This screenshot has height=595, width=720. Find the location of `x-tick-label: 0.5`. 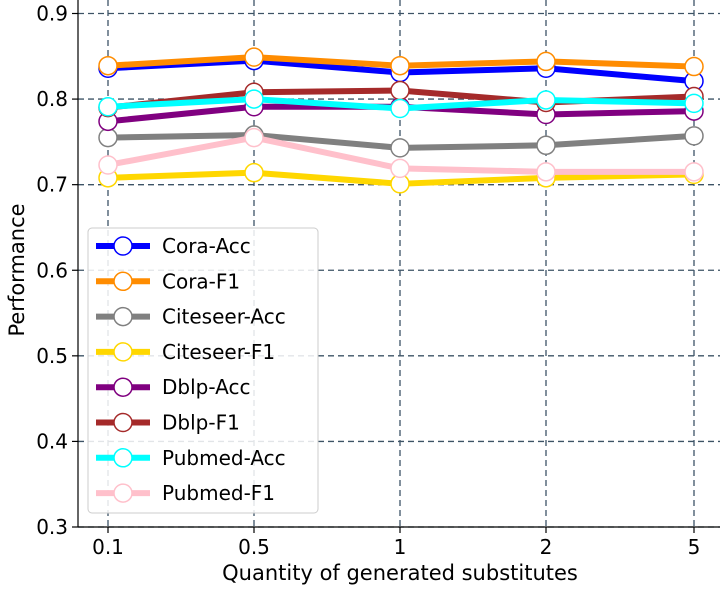

x-tick-label: 0.5 is located at coordinates (254, 547).